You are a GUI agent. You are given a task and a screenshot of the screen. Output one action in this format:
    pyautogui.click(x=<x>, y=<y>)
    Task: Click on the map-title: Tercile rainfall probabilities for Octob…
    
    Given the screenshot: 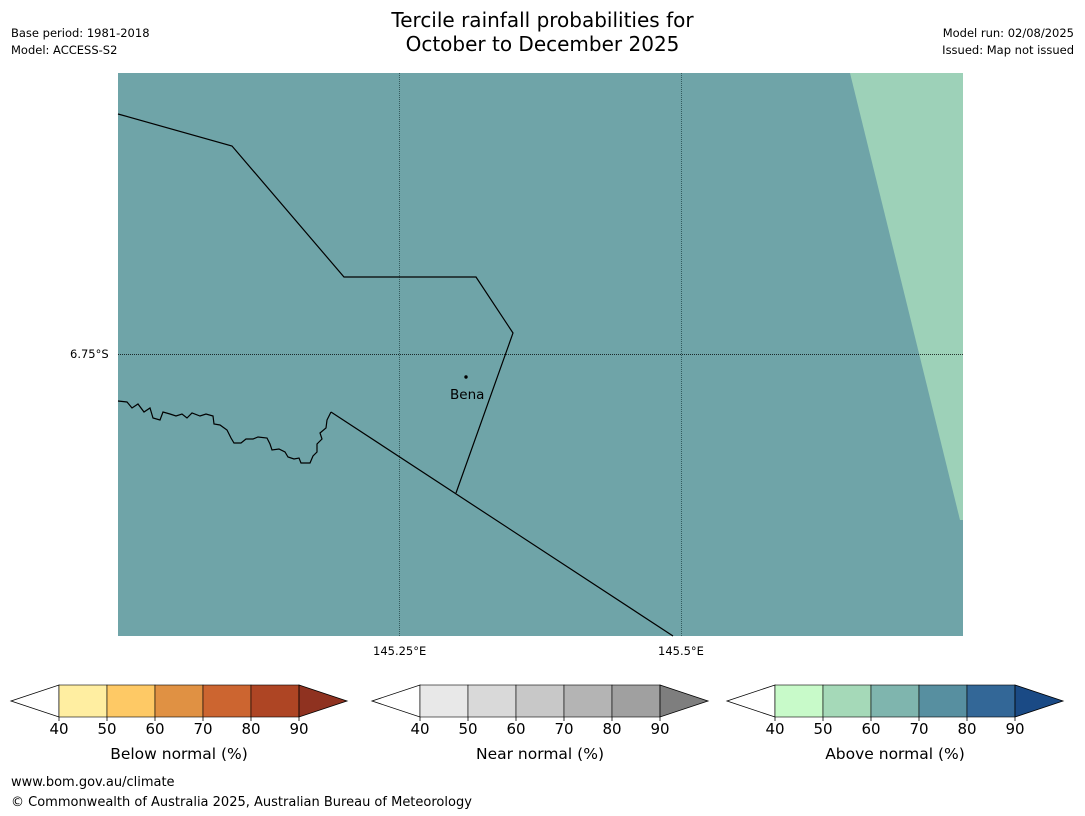 What is the action you would take?
    pyautogui.click(x=542, y=32)
    